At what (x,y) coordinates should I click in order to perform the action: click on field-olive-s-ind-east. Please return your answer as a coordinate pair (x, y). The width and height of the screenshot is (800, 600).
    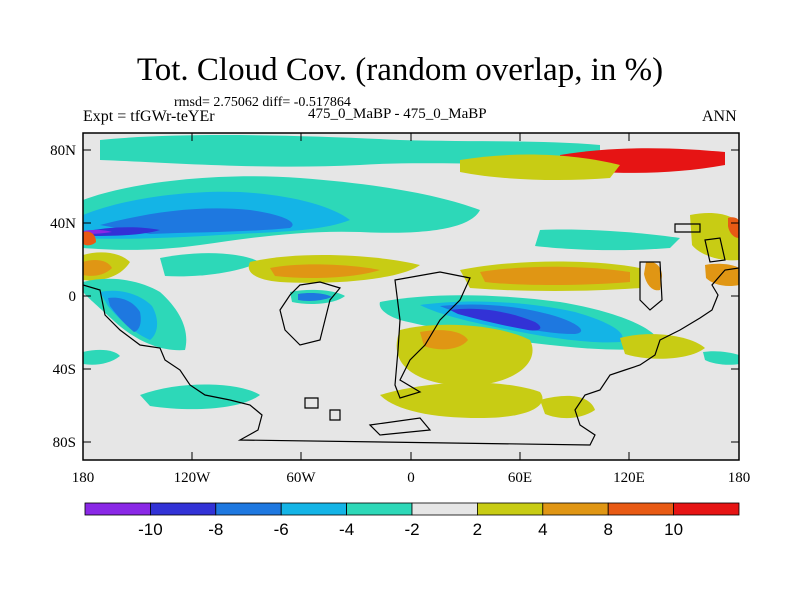
    Looking at the image, I should click on (662, 346).